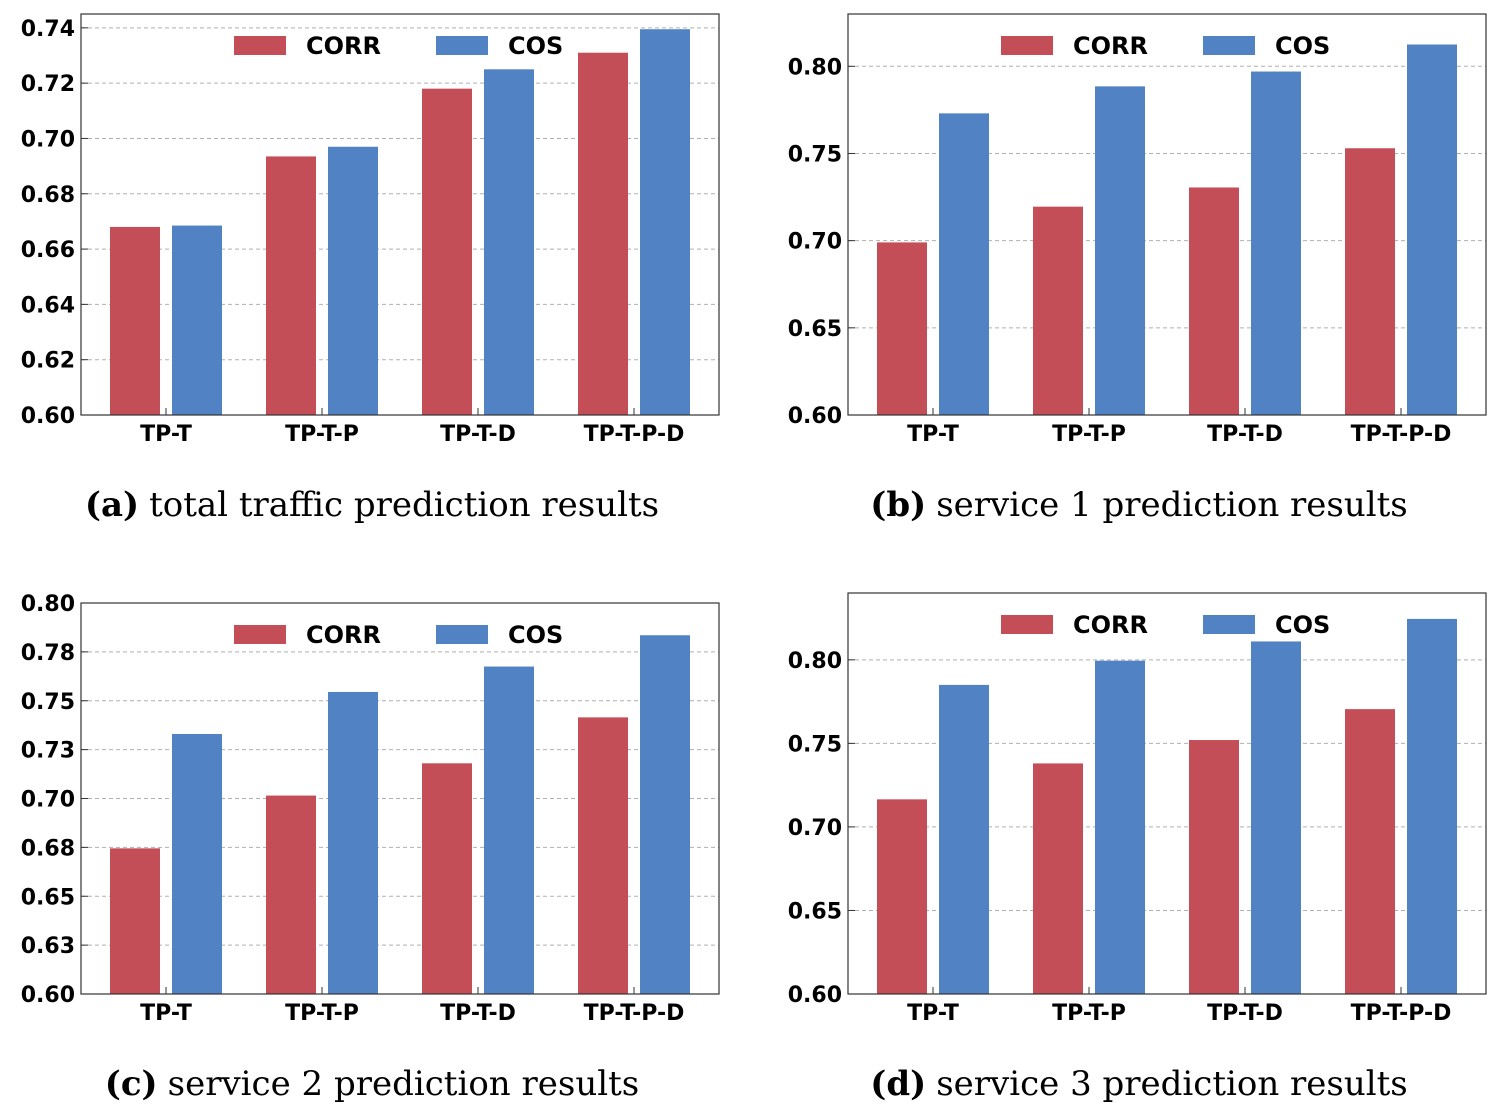 The width and height of the screenshot is (1500, 1106). What do you see at coordinates (404, 505) in the screenshot?
I see `caption-text: total traffic prediction results` at bounding box center [404, 505].